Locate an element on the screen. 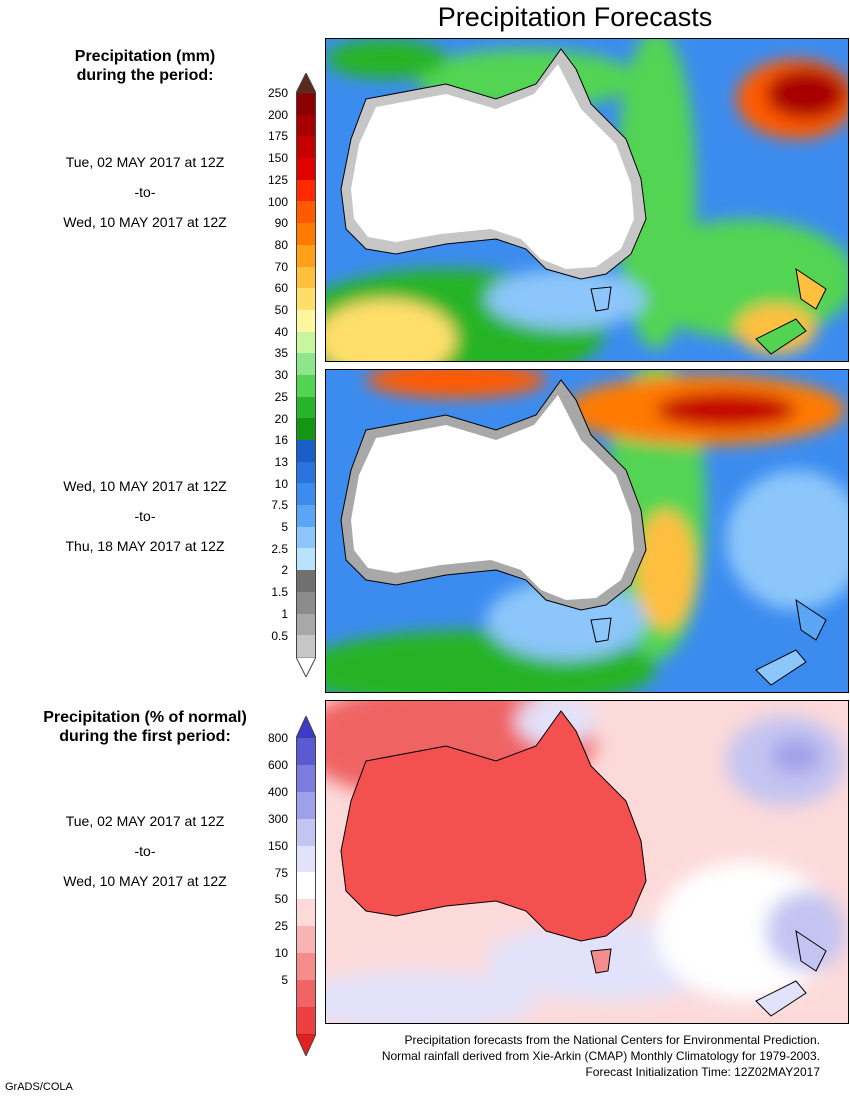 Image resolution: width=850 pixels, height=1100 pixels. colorbar-tick-label: 70 is located at coordinates (281, 266).